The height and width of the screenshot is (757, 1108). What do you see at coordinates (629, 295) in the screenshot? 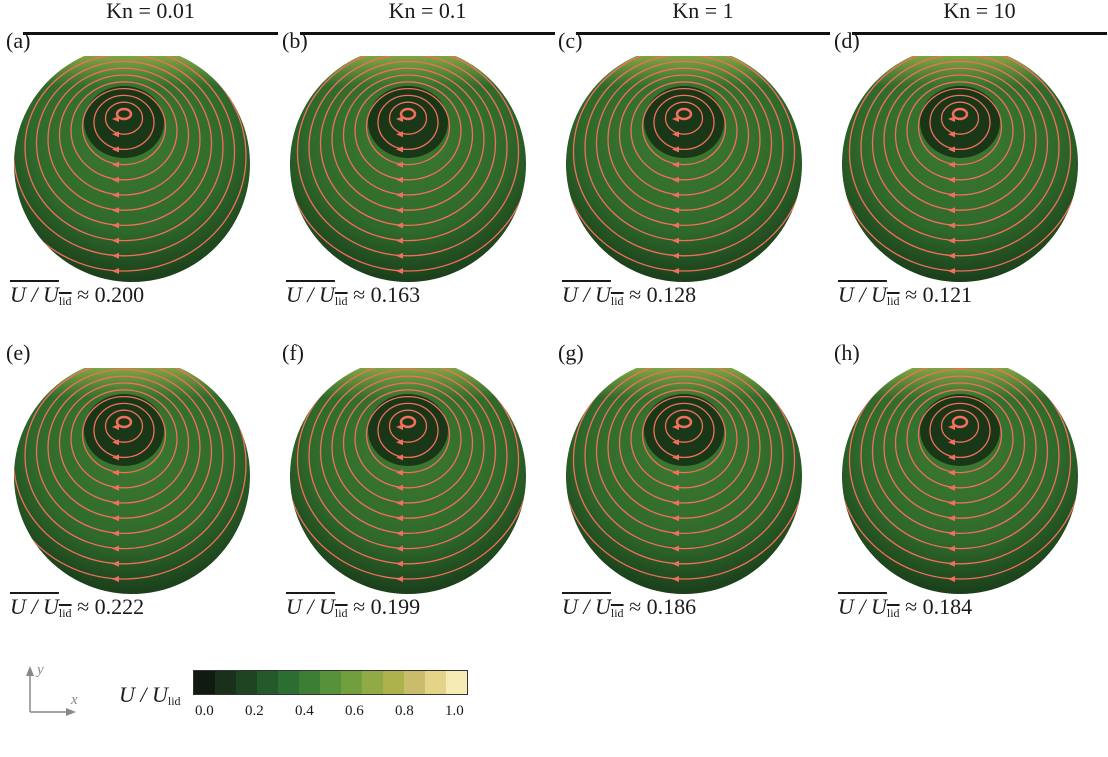
I see `mean-velocity: U / Ulid ≈ 0.128` at bounding box center [629, 295].